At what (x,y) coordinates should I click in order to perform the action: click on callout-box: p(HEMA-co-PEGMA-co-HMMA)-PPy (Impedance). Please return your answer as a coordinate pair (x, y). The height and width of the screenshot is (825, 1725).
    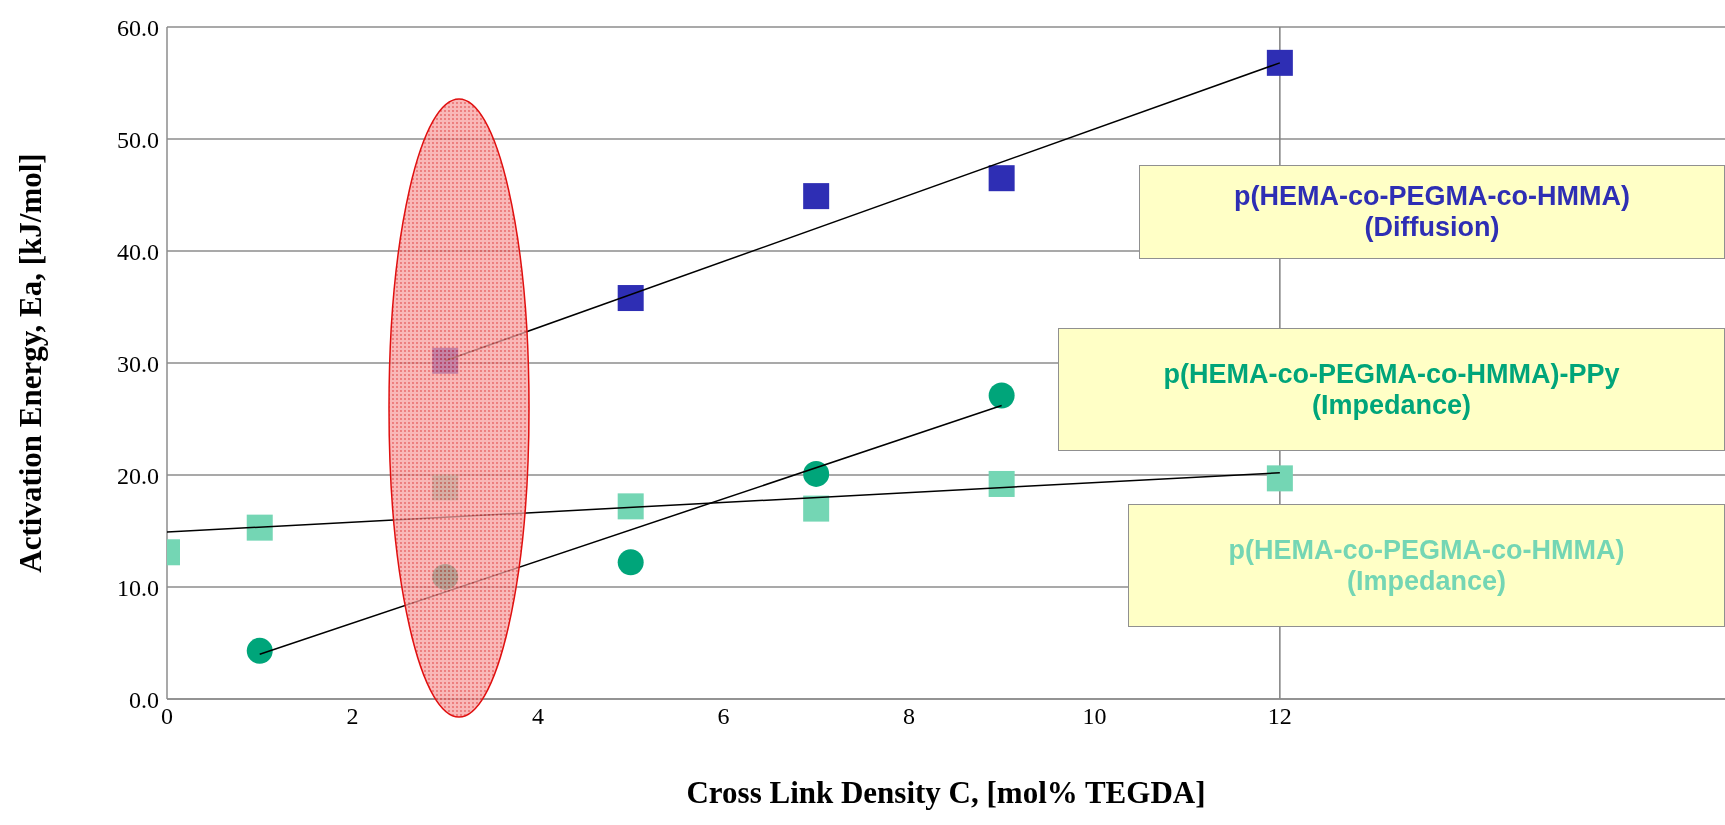
    Looking at the image, I should click on (1391, 389).